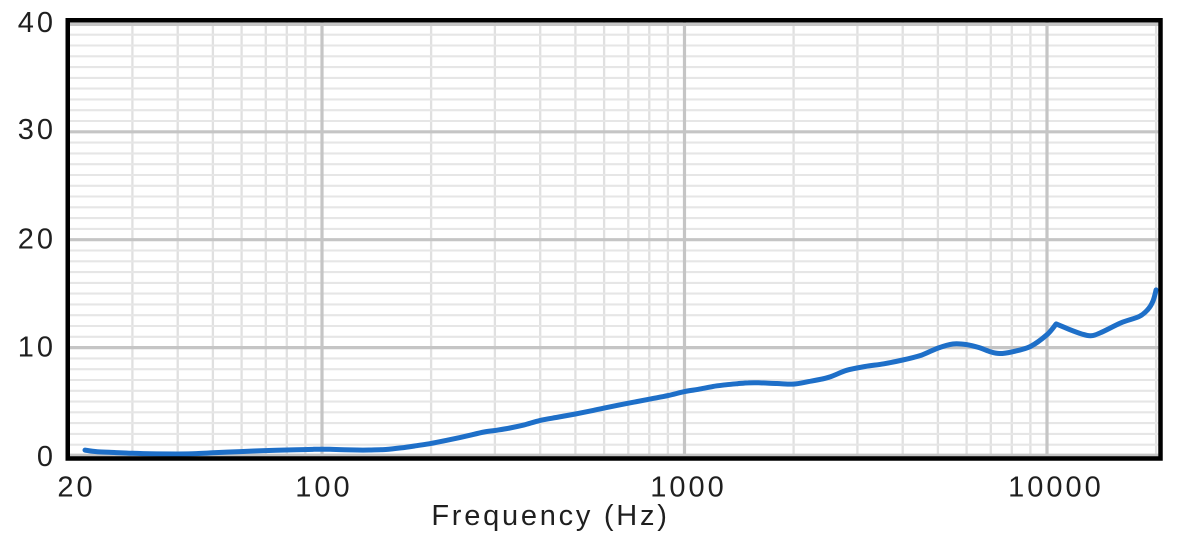 This screenshot has width=1184, height=546. I want to click on svg-text: Frequency (Hz), so click(550, 516).